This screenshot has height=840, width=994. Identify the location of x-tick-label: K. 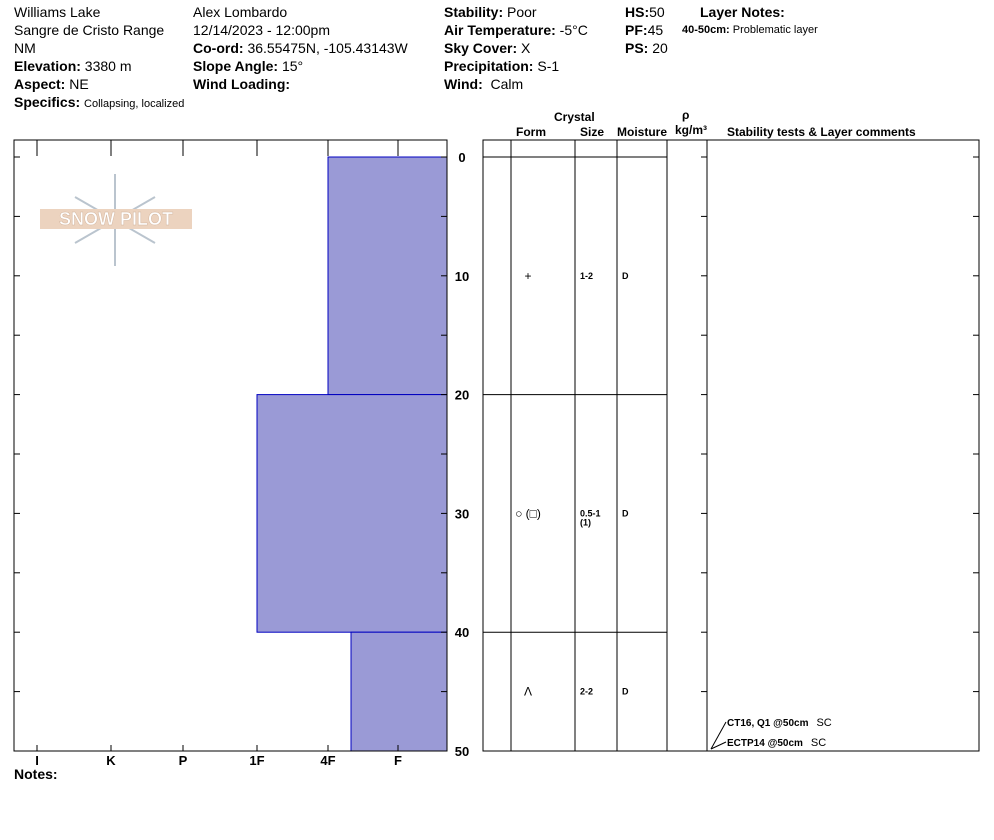
(111, 760).